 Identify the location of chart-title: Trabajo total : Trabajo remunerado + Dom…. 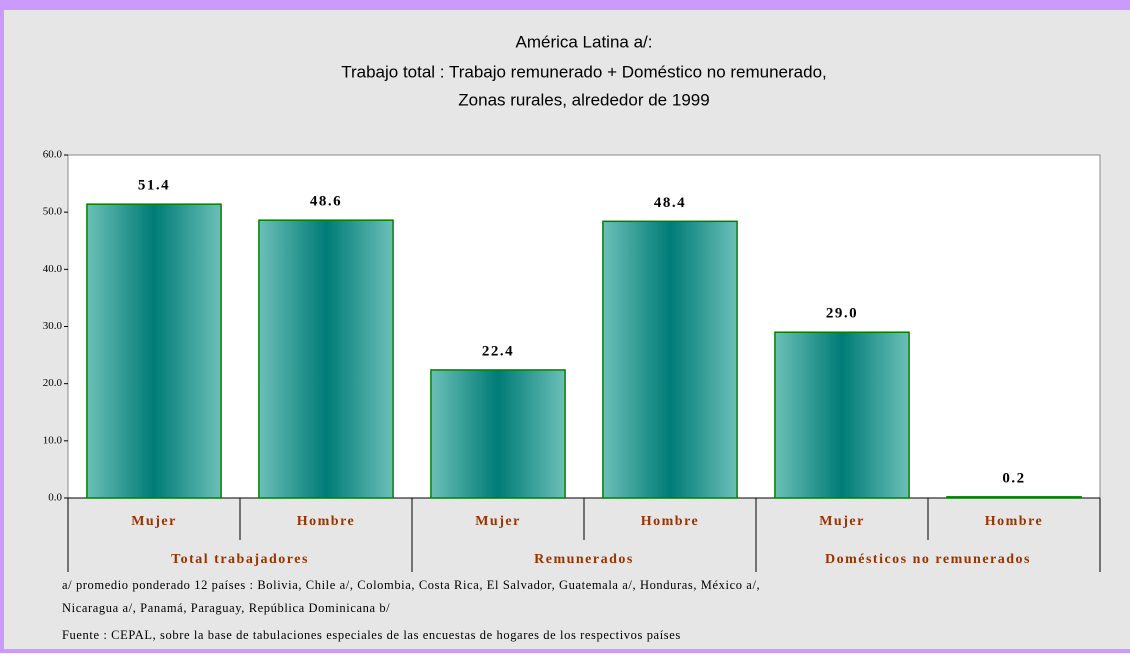
(584, 71).